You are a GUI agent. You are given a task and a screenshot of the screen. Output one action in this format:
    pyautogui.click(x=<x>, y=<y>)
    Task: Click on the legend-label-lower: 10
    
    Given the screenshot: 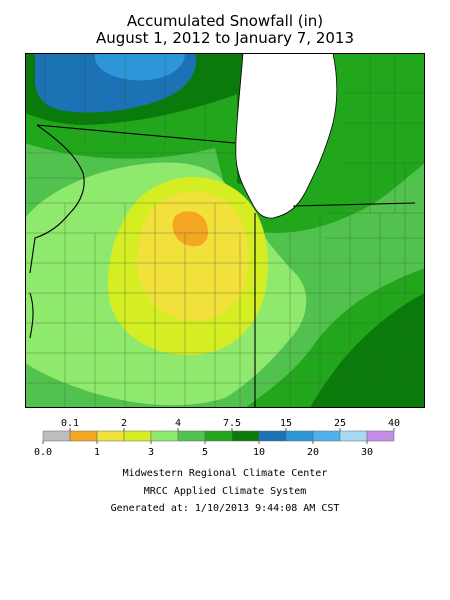 What is the action you would take?
    pyautogui.click(x=259, y=452)
    